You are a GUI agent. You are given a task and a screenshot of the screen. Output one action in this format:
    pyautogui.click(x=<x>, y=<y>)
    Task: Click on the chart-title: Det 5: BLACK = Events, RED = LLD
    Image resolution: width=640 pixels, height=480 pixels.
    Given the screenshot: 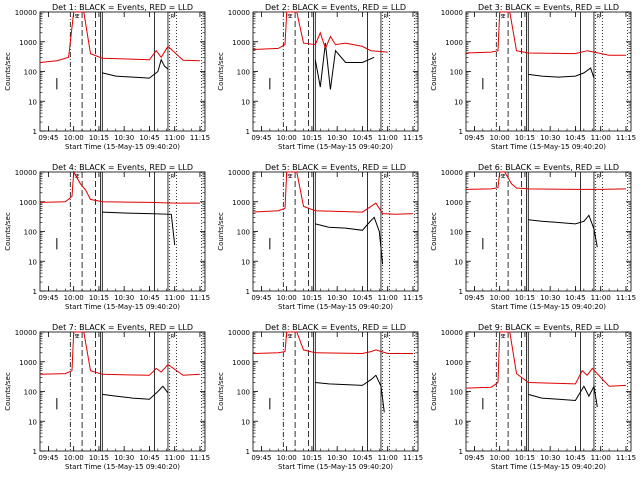 What is the action you would take?
    pyautogui.click(x=335, y=167)
    